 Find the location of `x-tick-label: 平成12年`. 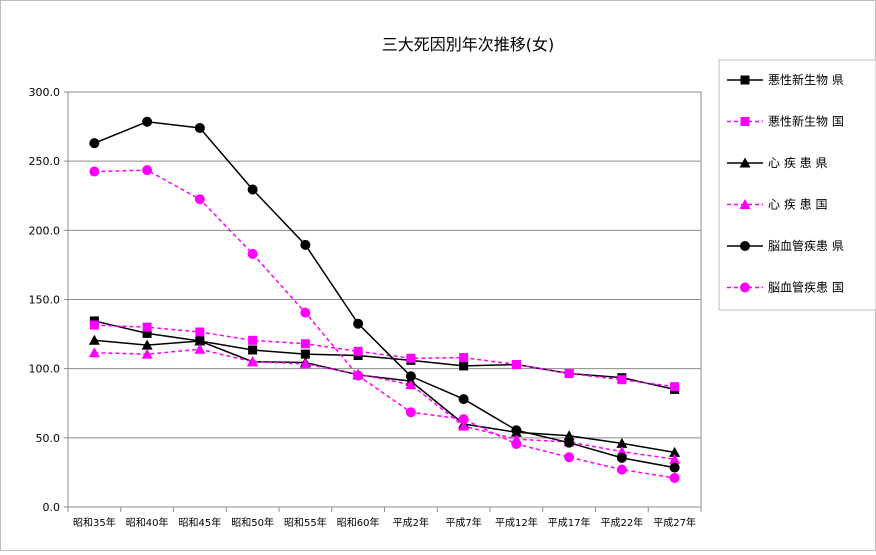

x-tick-label: 平成12年 is located at coordinates (516, 522).